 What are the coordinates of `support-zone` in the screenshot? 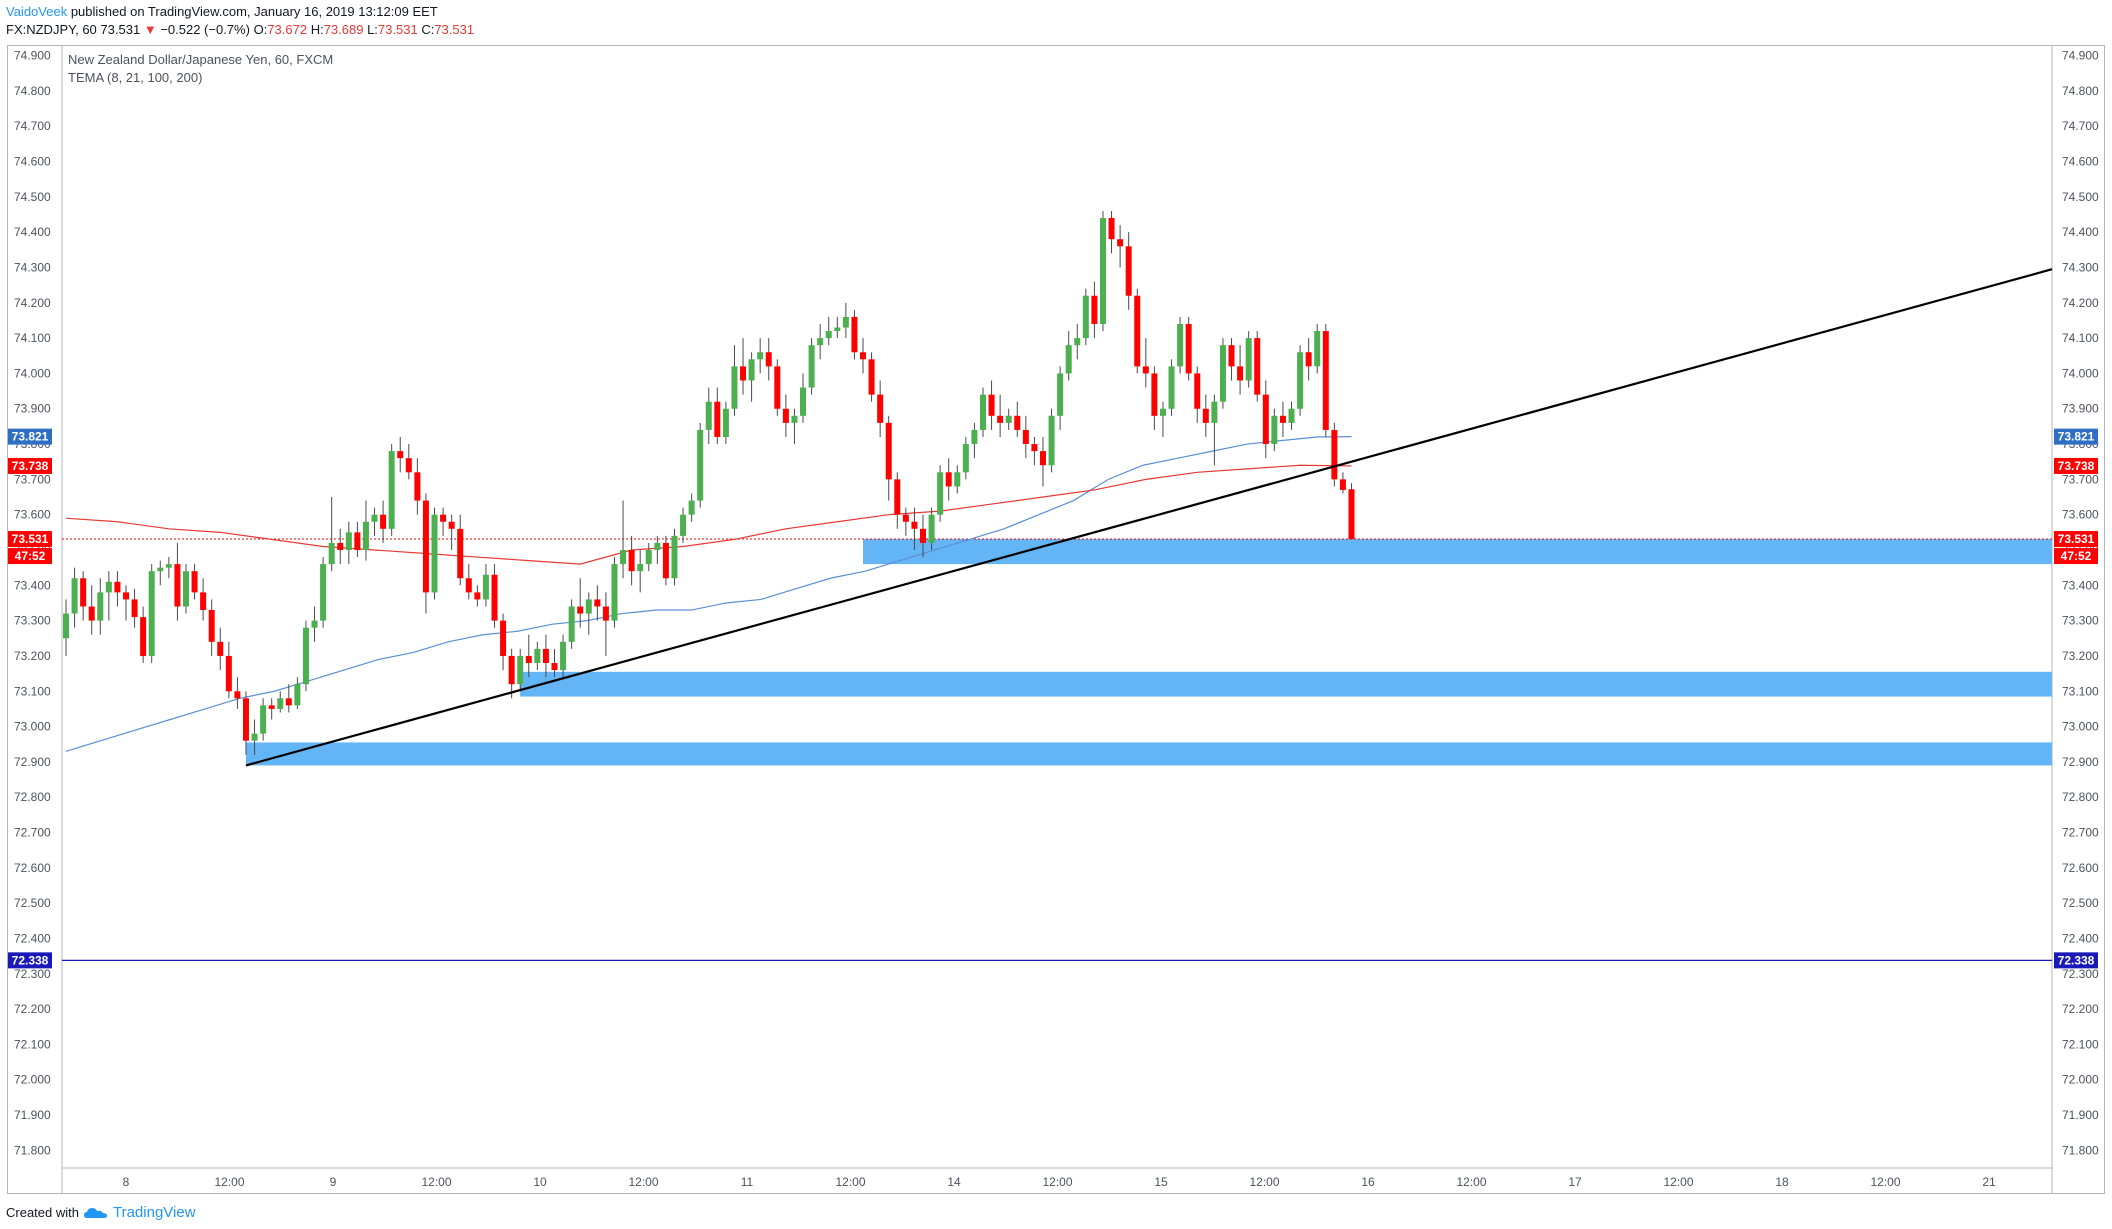 It's located at (1149, 754).